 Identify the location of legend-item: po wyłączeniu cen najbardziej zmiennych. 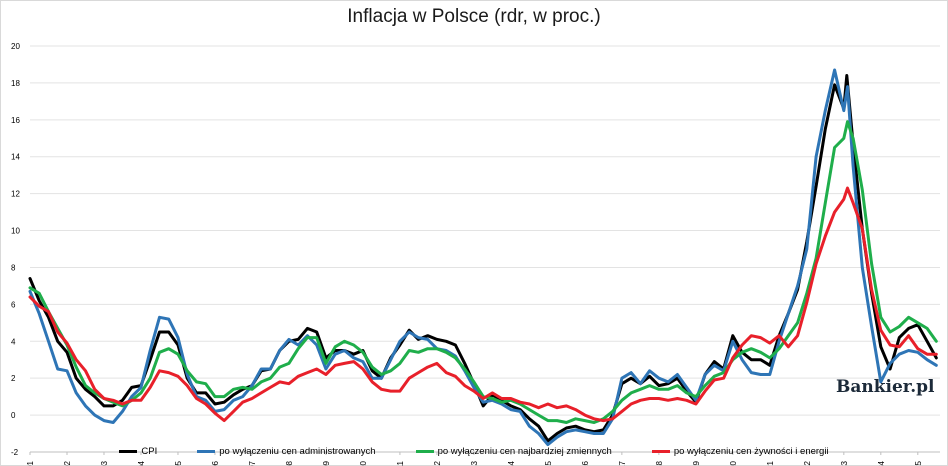
(513, 451).